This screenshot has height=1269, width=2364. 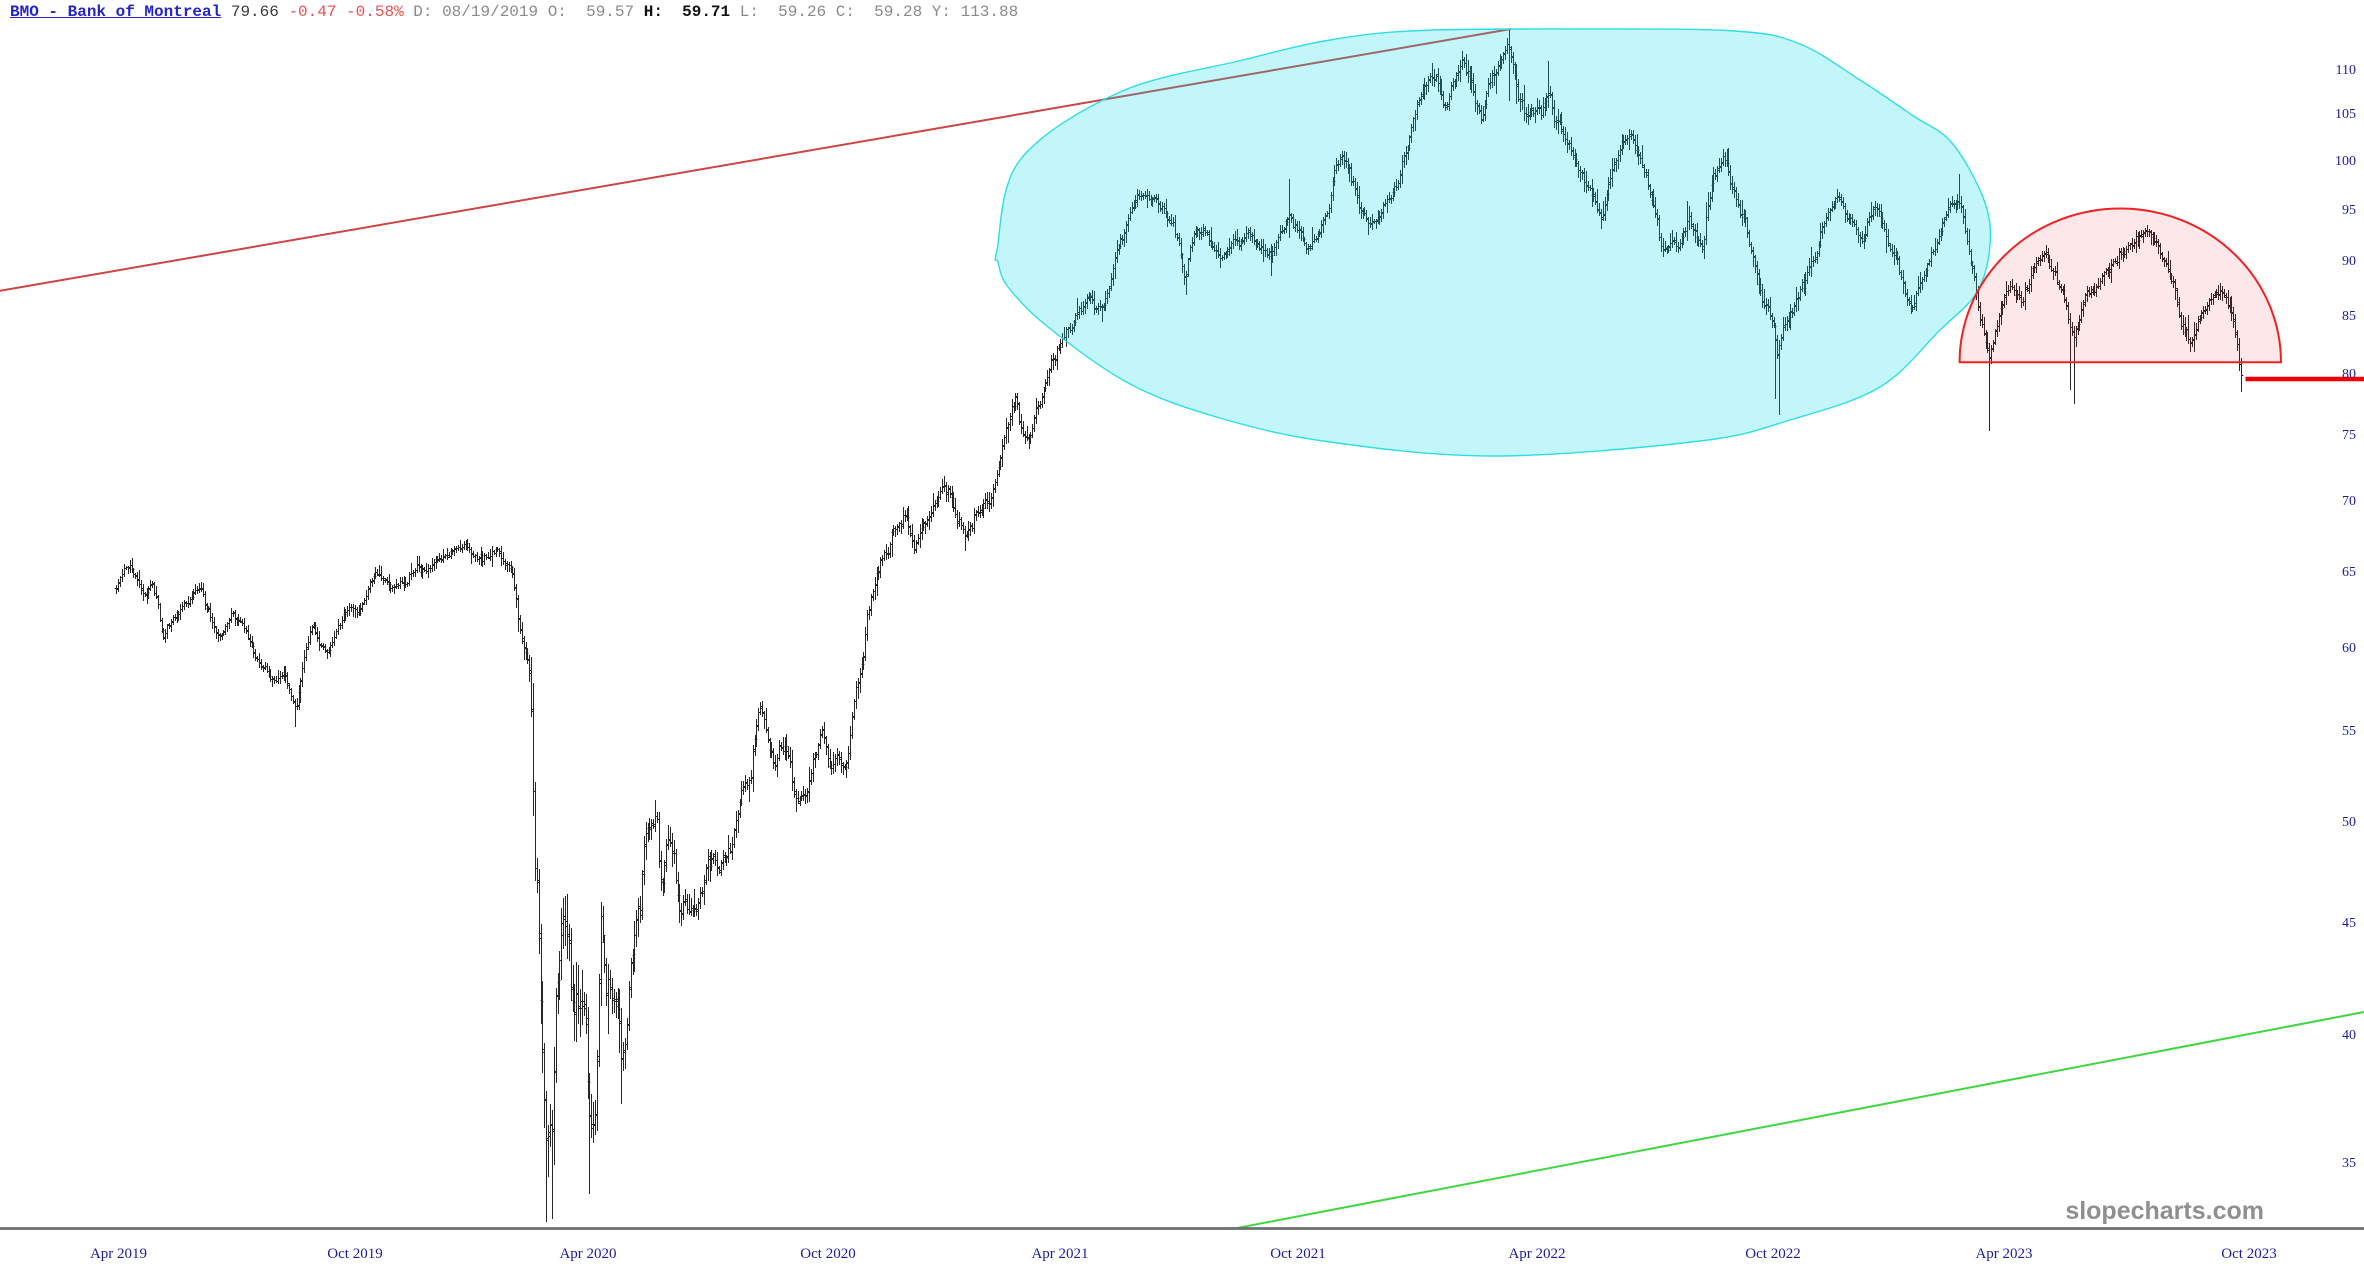 I want to click on svg-text: 35, so click(x=2349, y=1163).